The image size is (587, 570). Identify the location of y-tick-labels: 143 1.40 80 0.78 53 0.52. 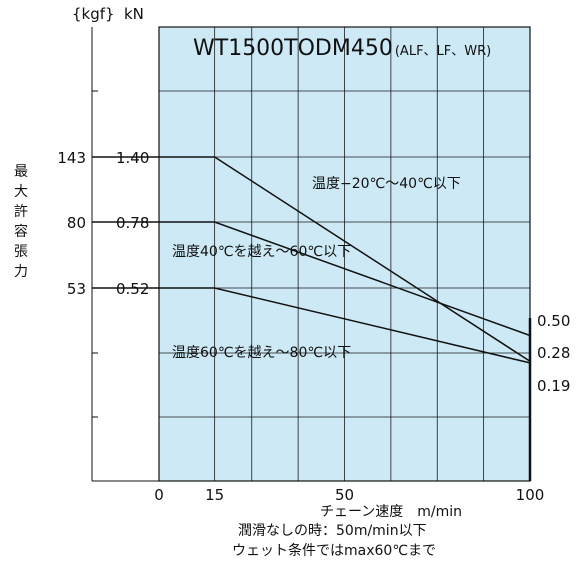
(103, 223).